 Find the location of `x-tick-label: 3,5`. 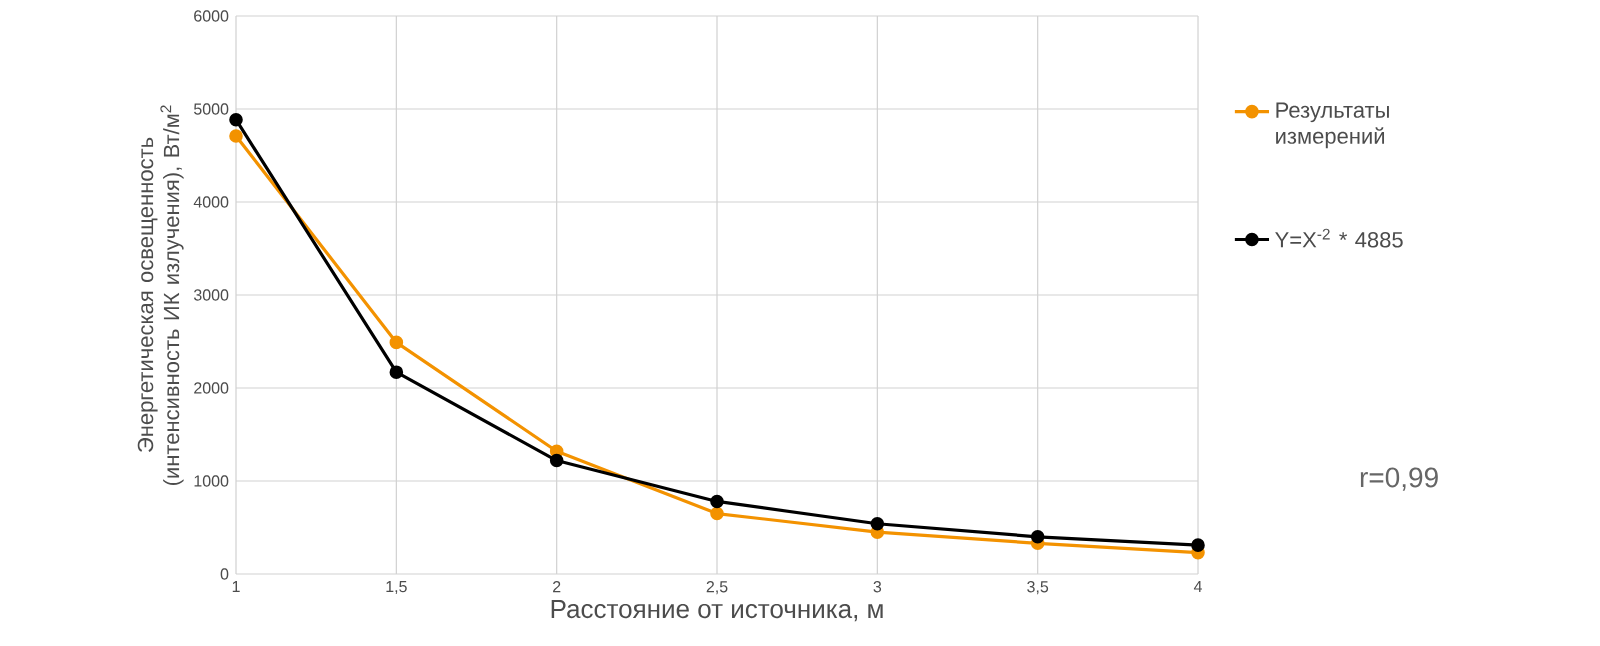

x-tick-label: 3,5 is located at coordinates (1038, 588).